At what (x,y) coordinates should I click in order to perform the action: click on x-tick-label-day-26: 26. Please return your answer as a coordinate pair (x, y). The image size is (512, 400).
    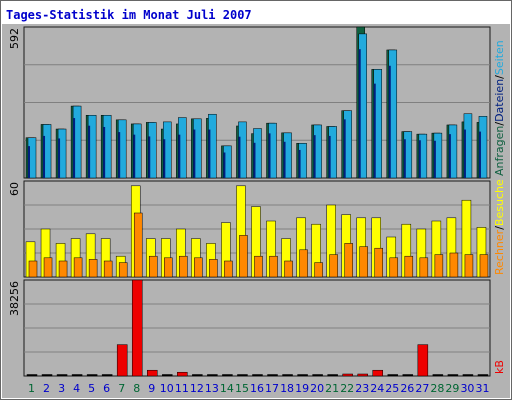
    Looking at the image, I should click on (407, 388).